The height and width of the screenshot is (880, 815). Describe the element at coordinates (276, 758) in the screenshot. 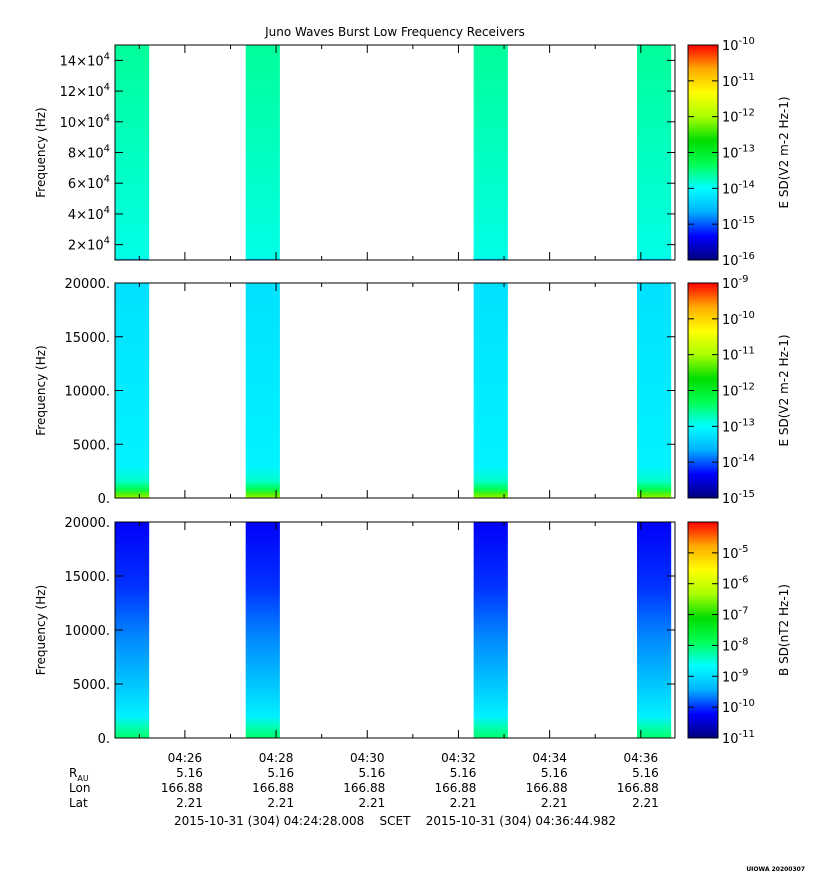

I see `x-tick-label: 04:28` at that location.